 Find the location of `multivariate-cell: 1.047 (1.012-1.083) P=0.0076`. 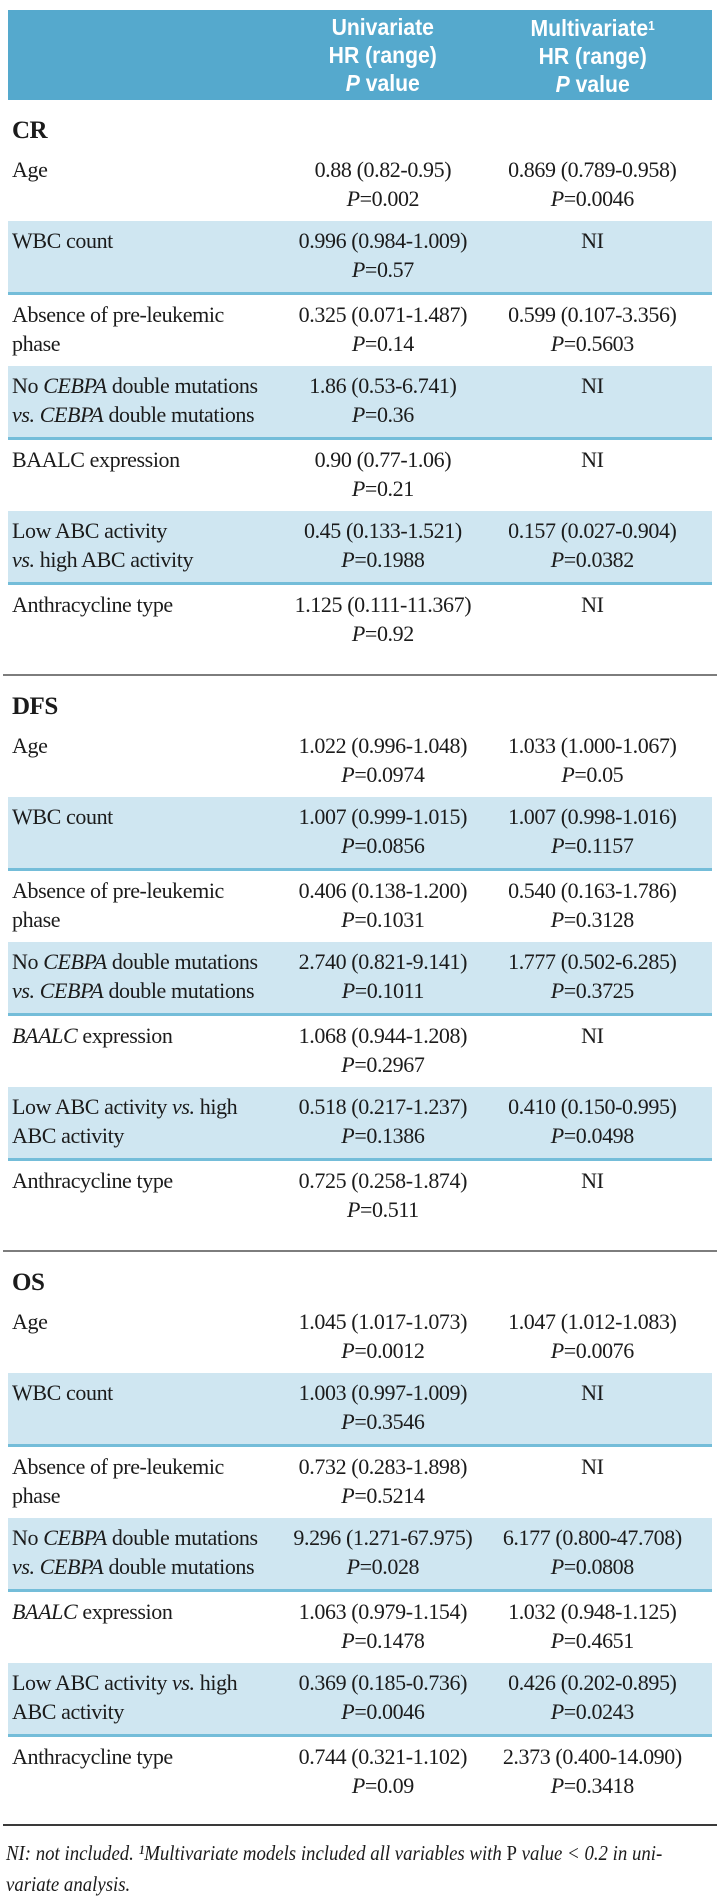

multivariate-cell: 1.047 (1.012-1.083) P=0.0076 is located at coordinates (592, 1336).